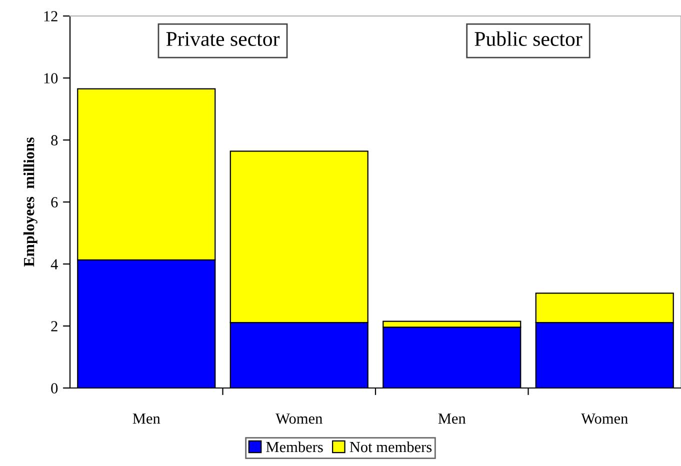 The width and height of the screenshot is (681, 466). I want to click on y-tick-label: 4, so click(54, 264).